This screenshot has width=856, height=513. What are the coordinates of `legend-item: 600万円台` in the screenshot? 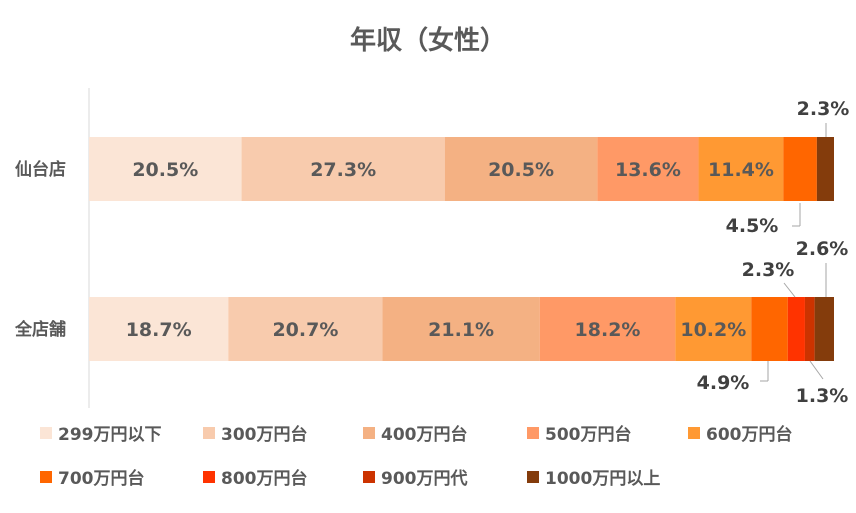 It's located at (740, 432).